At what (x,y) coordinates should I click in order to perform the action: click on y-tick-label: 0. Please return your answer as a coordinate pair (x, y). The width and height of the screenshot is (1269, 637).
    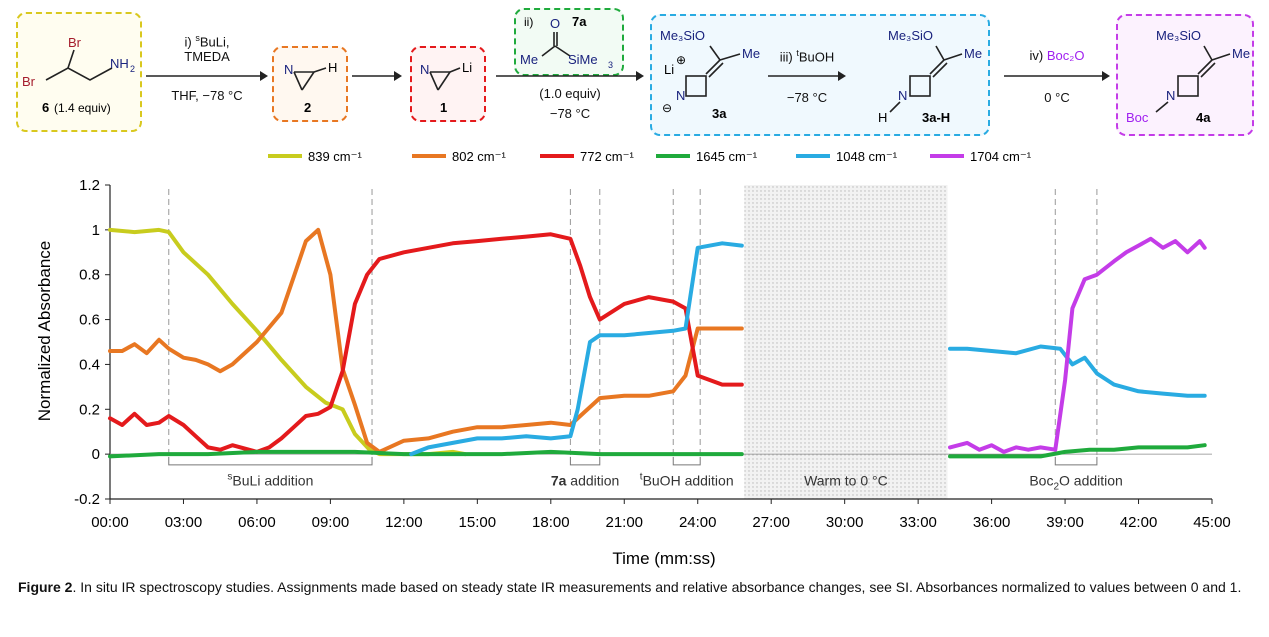
    Looking at the image, I should click on (96, 454).